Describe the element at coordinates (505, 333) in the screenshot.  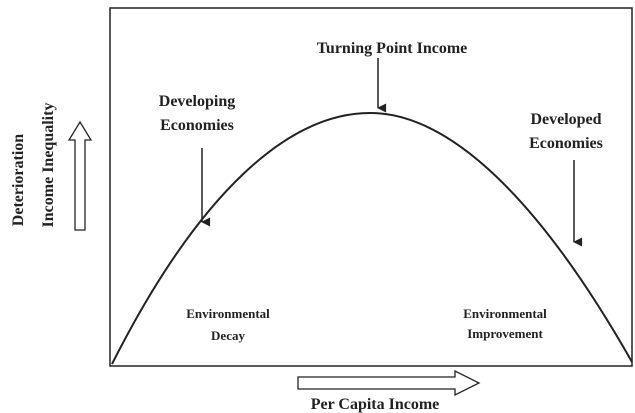
I see `label: Improvement` at that location.